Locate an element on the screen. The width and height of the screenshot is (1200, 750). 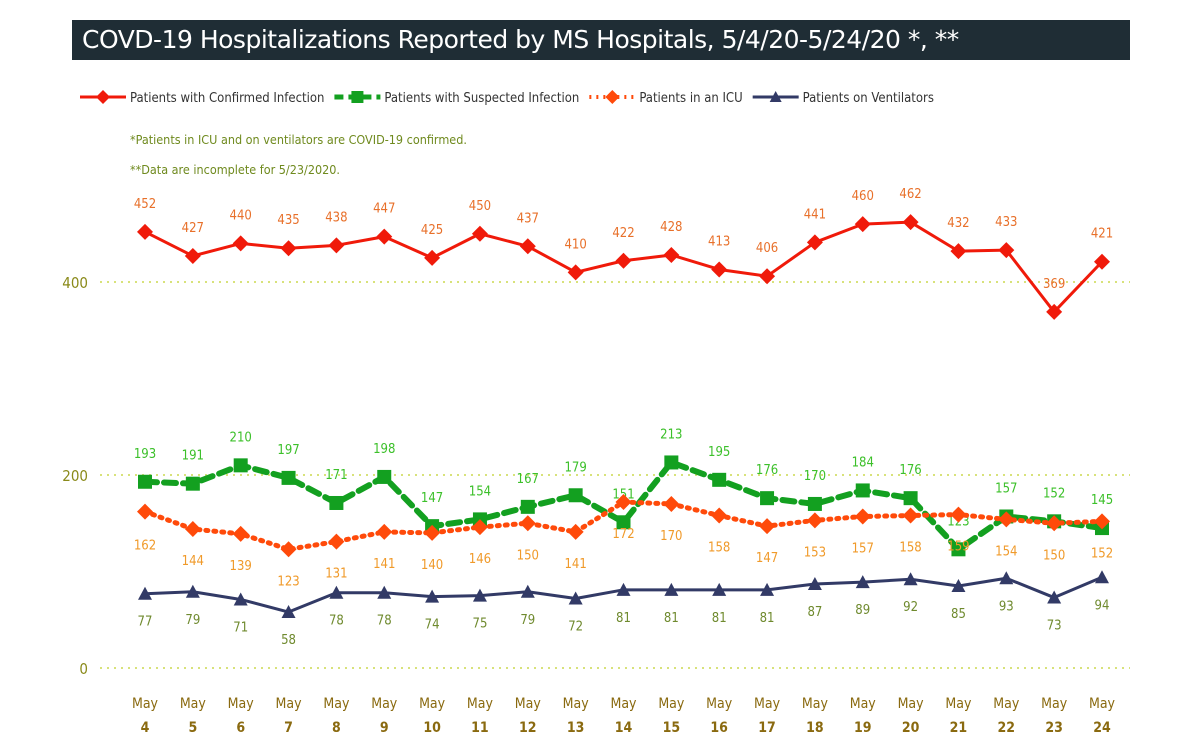
data-label: 369 is located at coordinates (1054, 284).